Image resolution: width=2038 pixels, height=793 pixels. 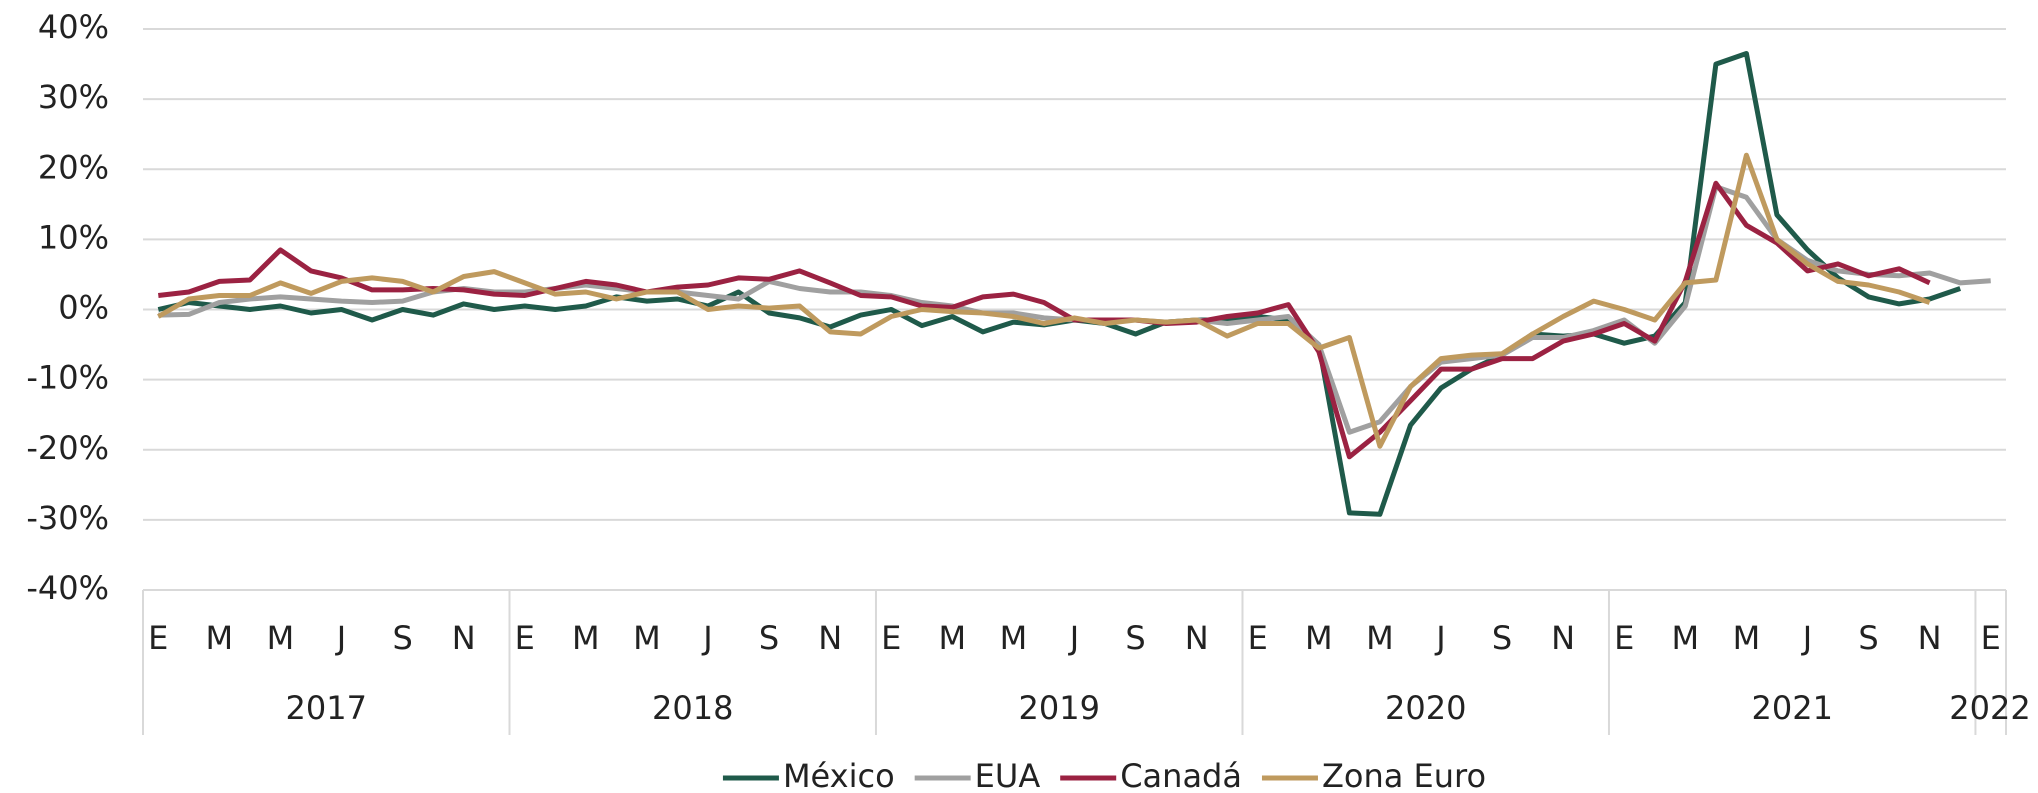 I want to click on legend-label: México, so click(x=839, y=775).